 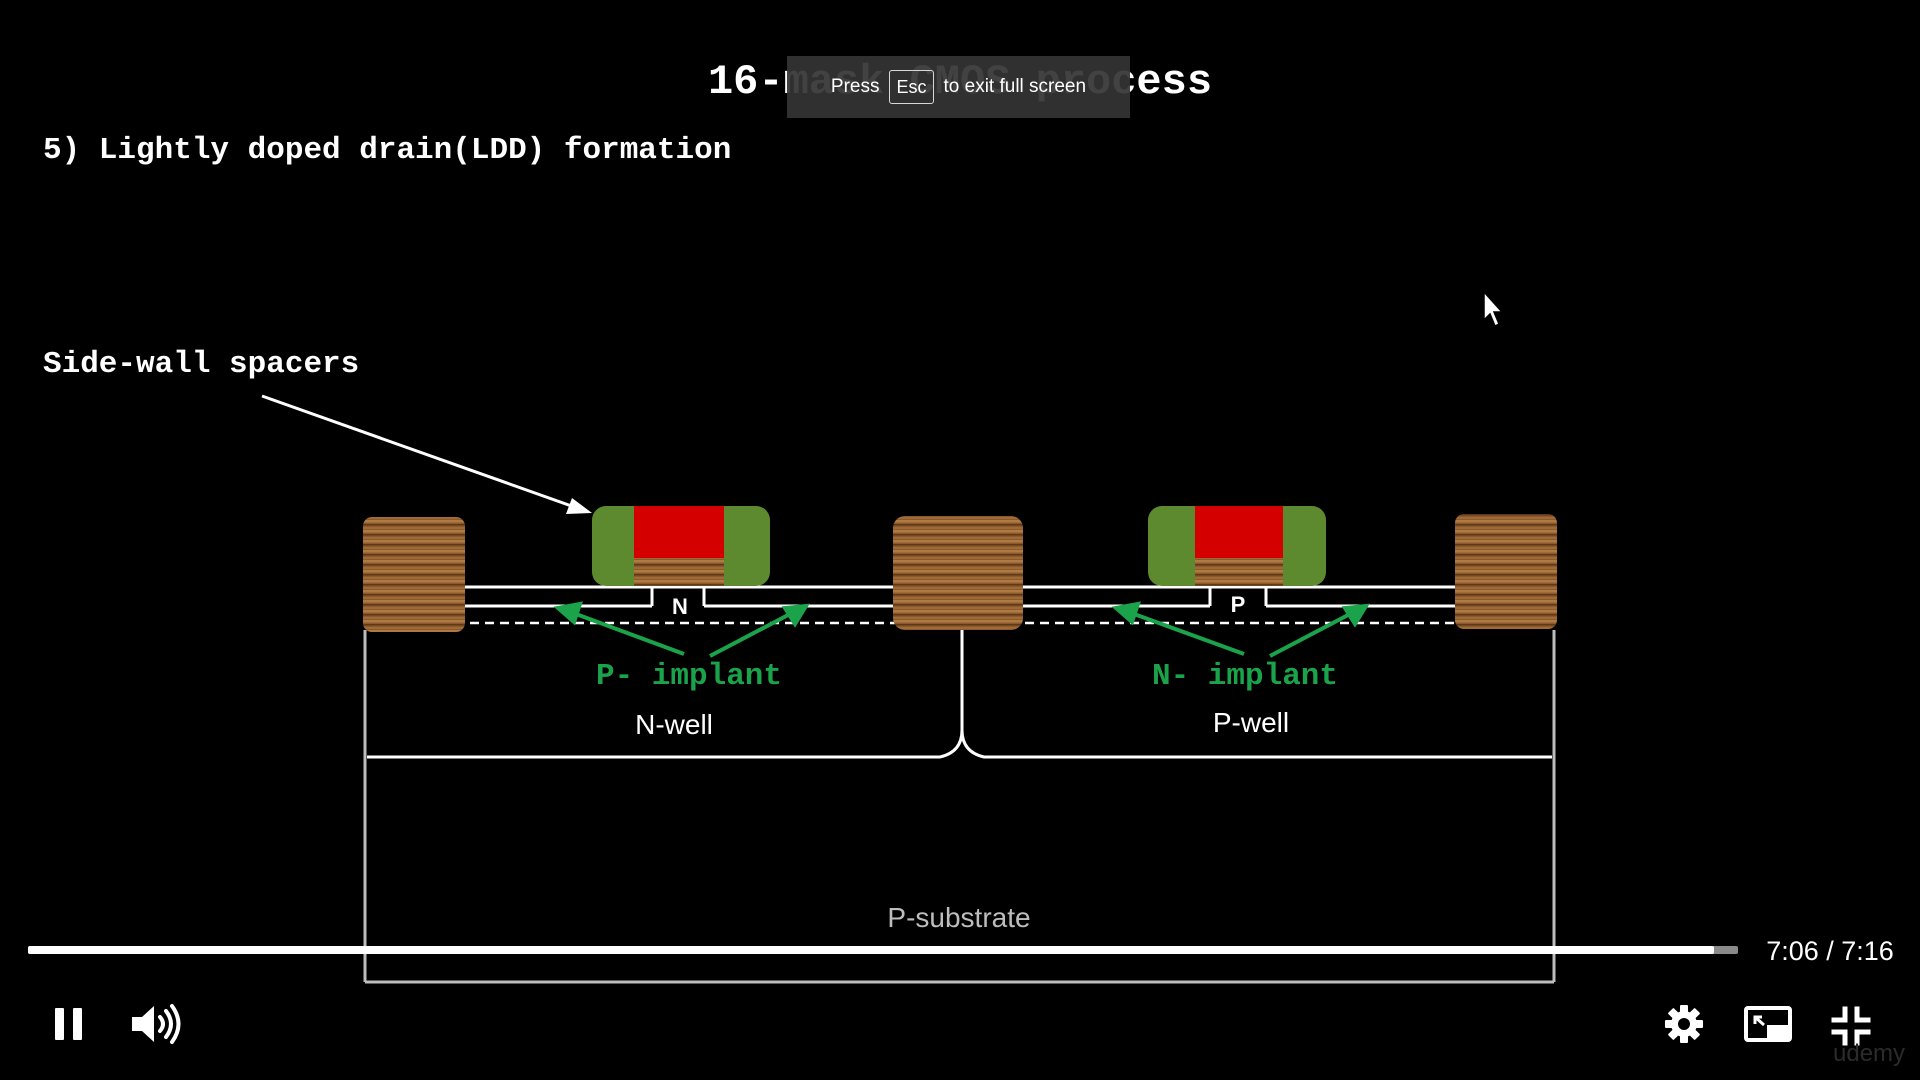 I want to click on p-well-label: P-well, so click(x=1251, y=722).